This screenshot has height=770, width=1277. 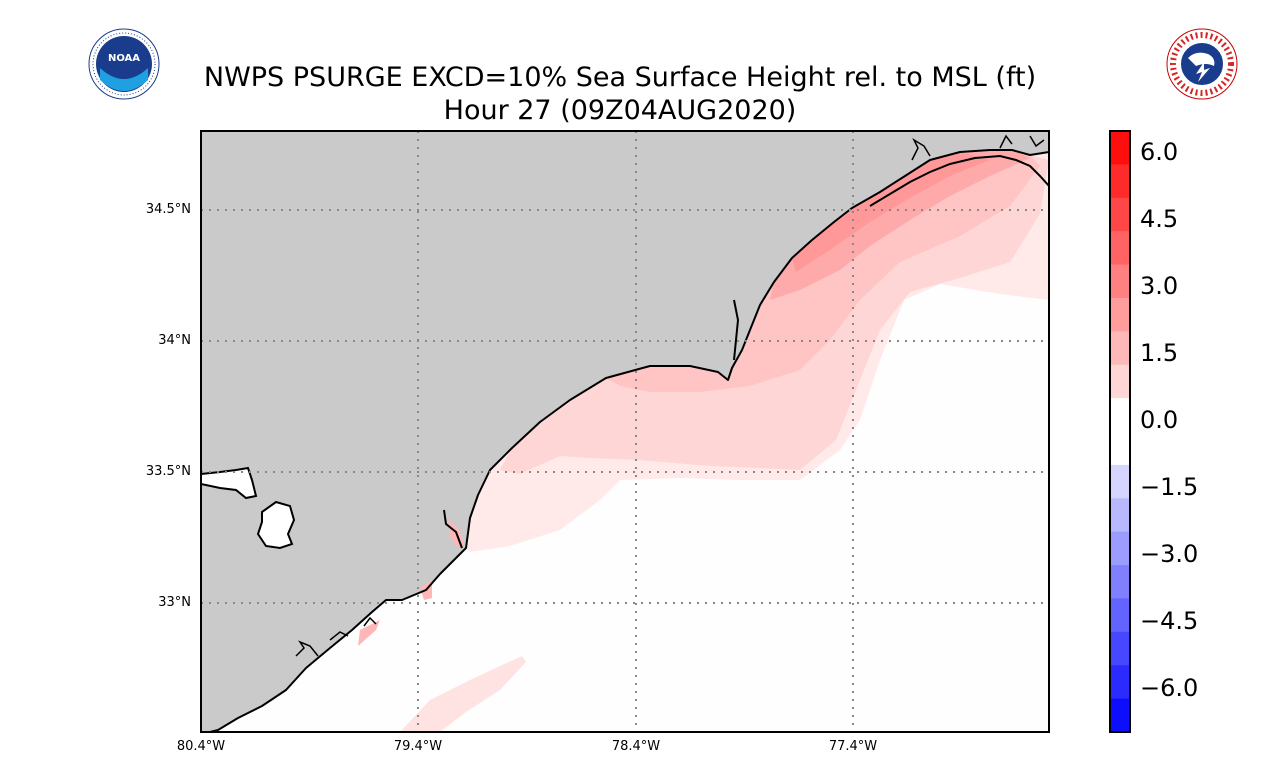 I want to click on colorbar-tick-label: 4.5, so click(x=1159, y=219).